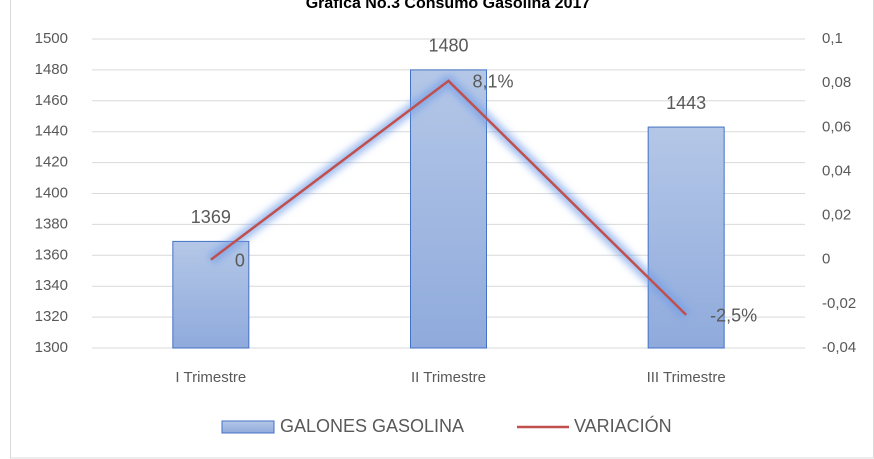 This screenshot has width=874, height=459. Describe the element at coordinates (51, 316) in the screenshot. I see `y-tick-label: 1320` at that location.